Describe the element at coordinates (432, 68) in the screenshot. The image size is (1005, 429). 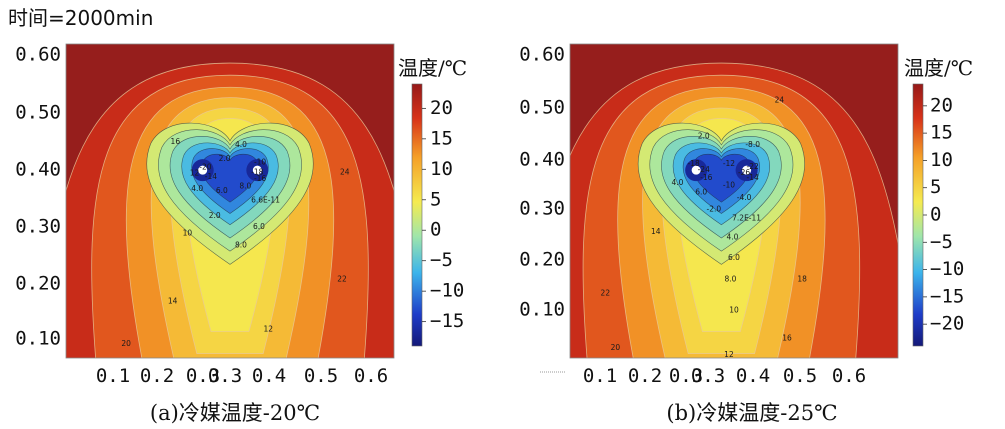
I see `colorbar-title: 温度/℃` at that location.